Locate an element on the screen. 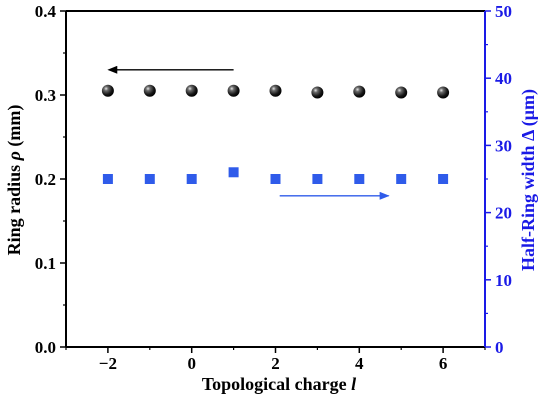 This screenshot has height=404, width=550. y-right-tick-label: 20 is located at coordinates (503, 213).